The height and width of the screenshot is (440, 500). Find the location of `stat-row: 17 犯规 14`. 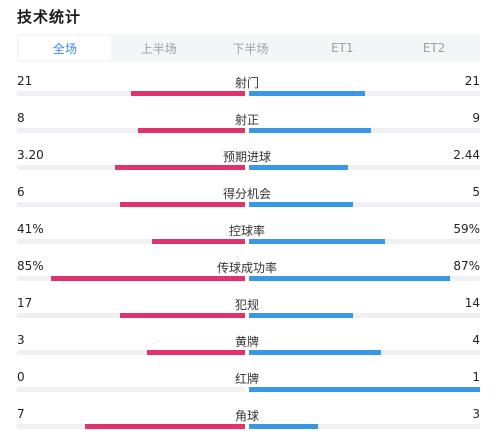

stat-row: 17 犯规 14 is located at coordinates (250, 302).